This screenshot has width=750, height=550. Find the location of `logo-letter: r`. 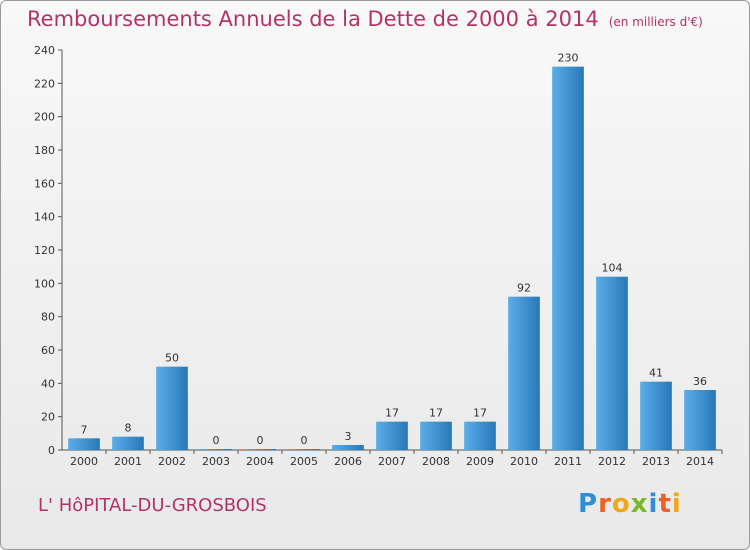

logo-letter: r is located at coordinates (605, 504).